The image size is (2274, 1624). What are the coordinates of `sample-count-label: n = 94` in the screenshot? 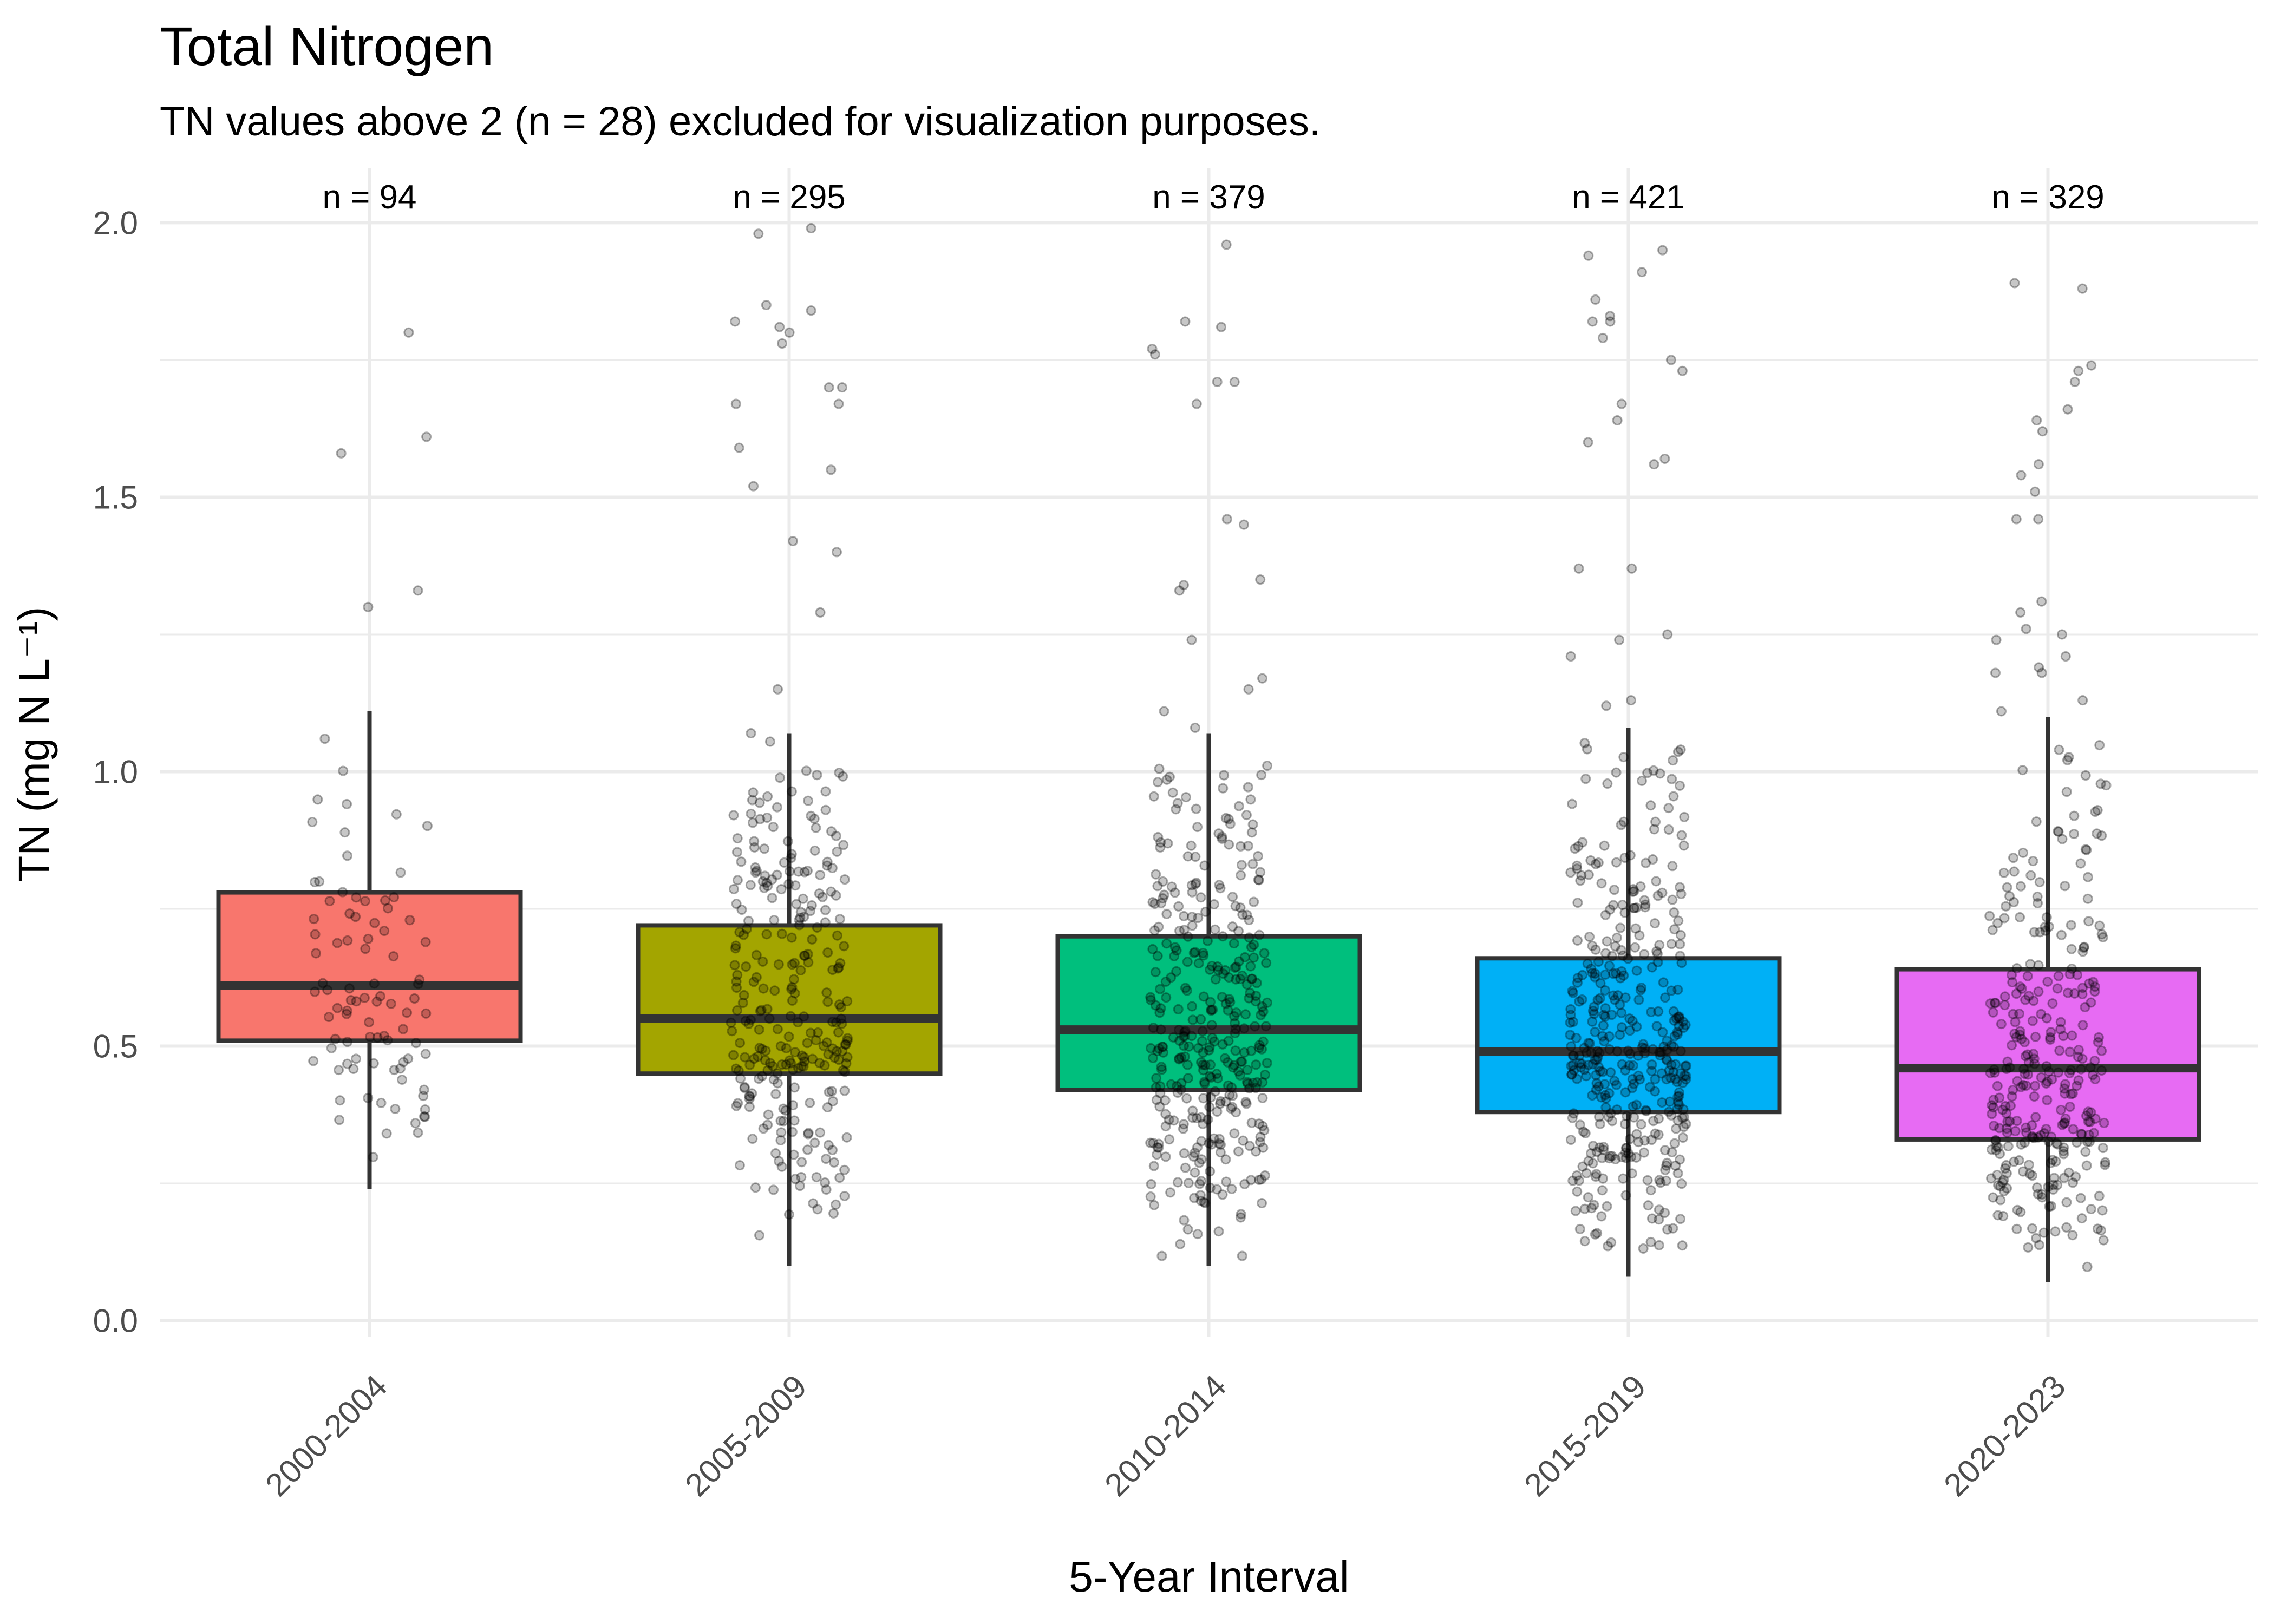 It's located at (369, 198).